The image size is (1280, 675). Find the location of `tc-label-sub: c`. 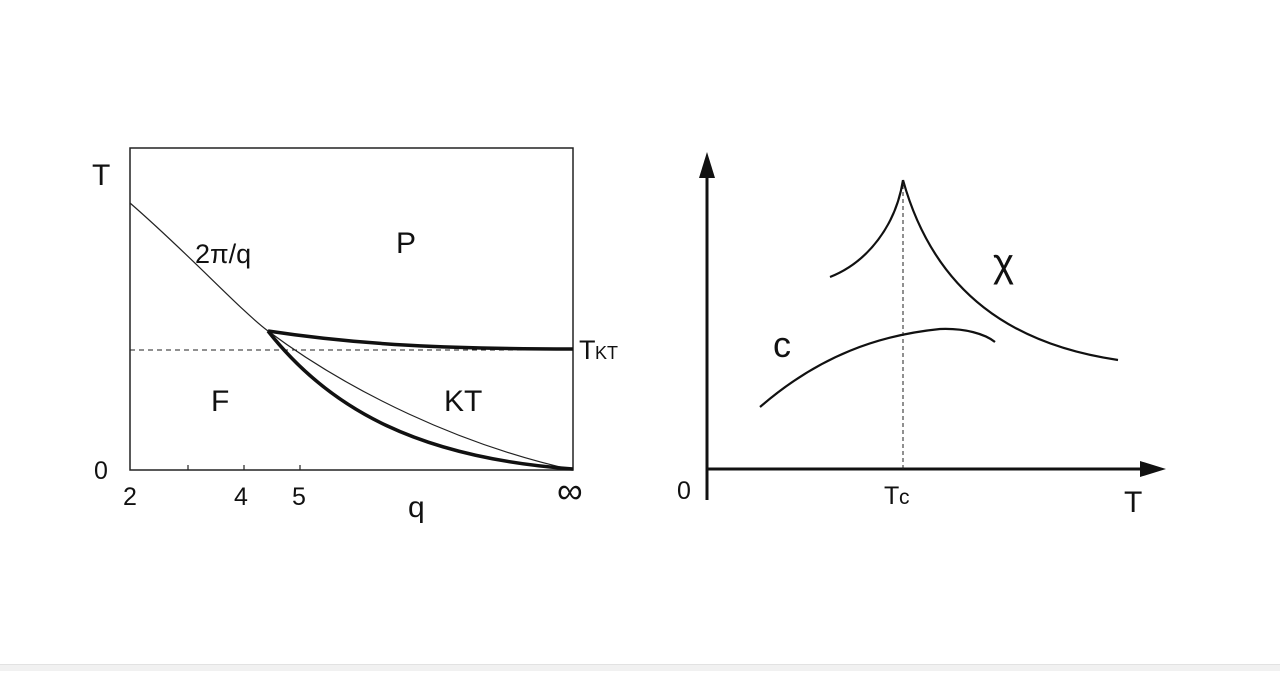

tc-label-sub: c is located at coordinates (904, 497).